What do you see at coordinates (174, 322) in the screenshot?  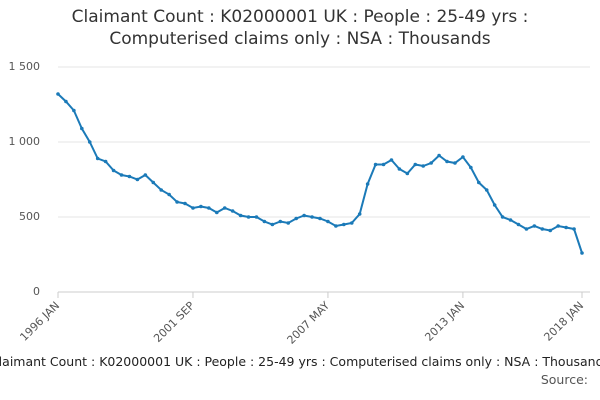 I see `x-tick-label: 2001 SEP` at bounding box center [174, 322].